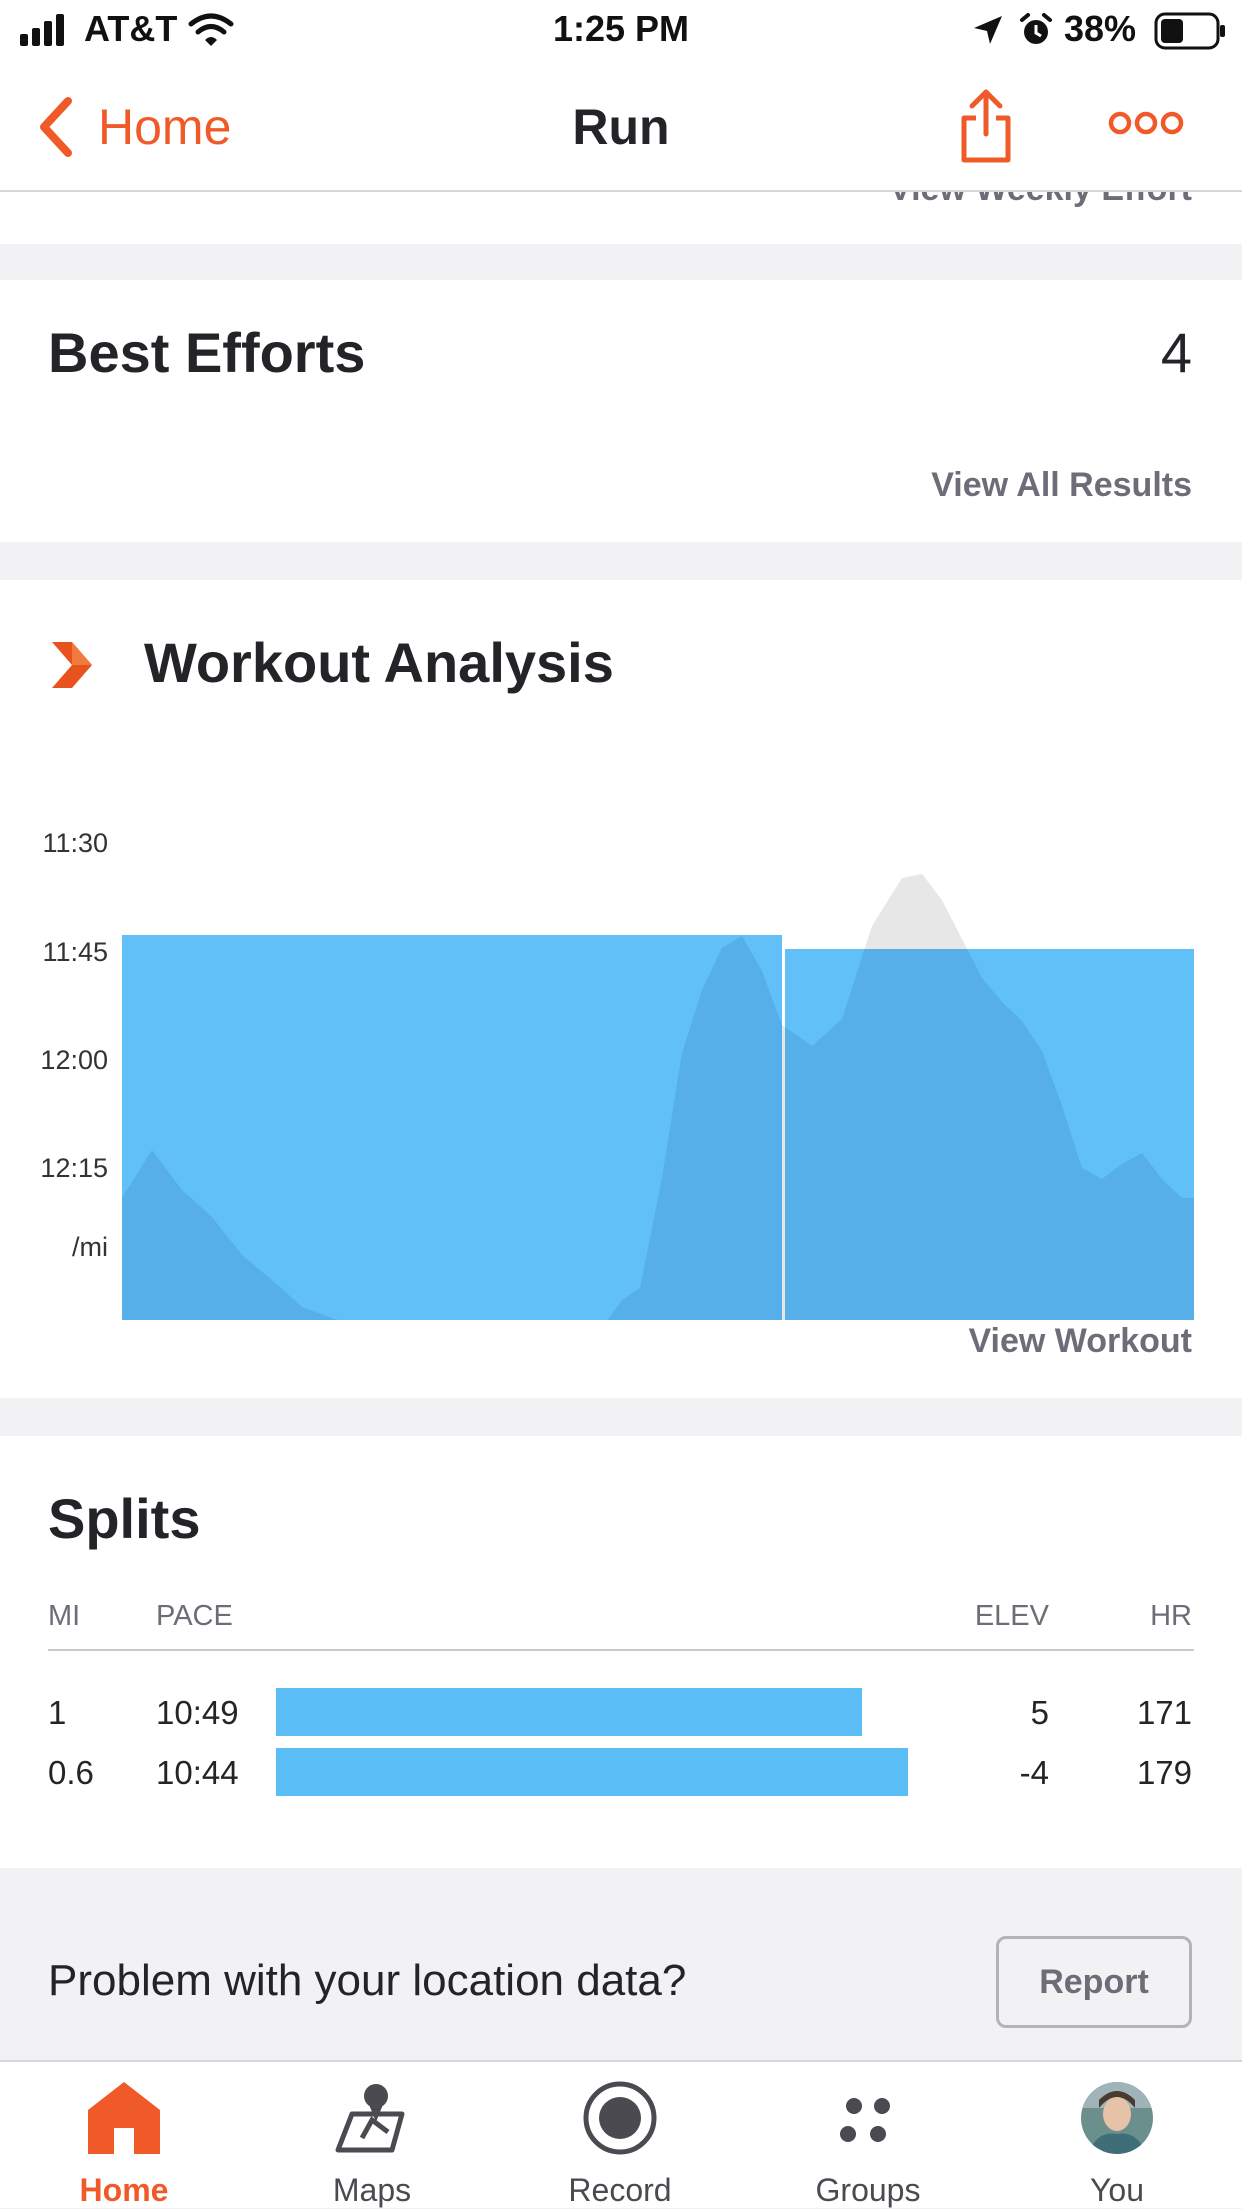 Image resolution: width=1242 pixels, height=2209 pixels. What do you see at coordinates (1036, 28) in the screenshot?
I see `alarm-icon` at bounding box center [1036, 28].